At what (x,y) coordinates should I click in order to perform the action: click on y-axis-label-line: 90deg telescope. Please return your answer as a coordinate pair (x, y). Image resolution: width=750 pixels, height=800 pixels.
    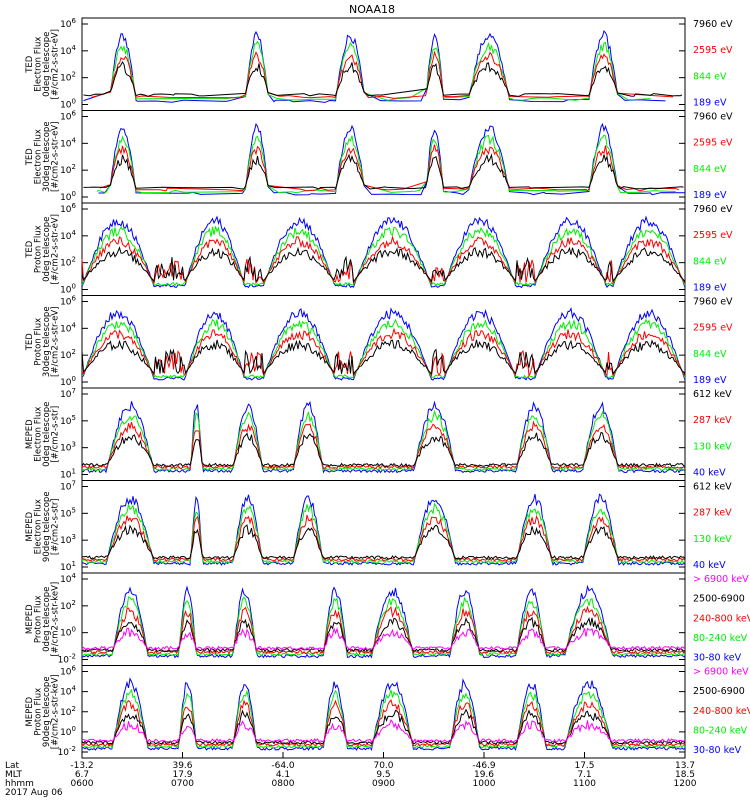
    Looking at the image, I should click on (47, 526).